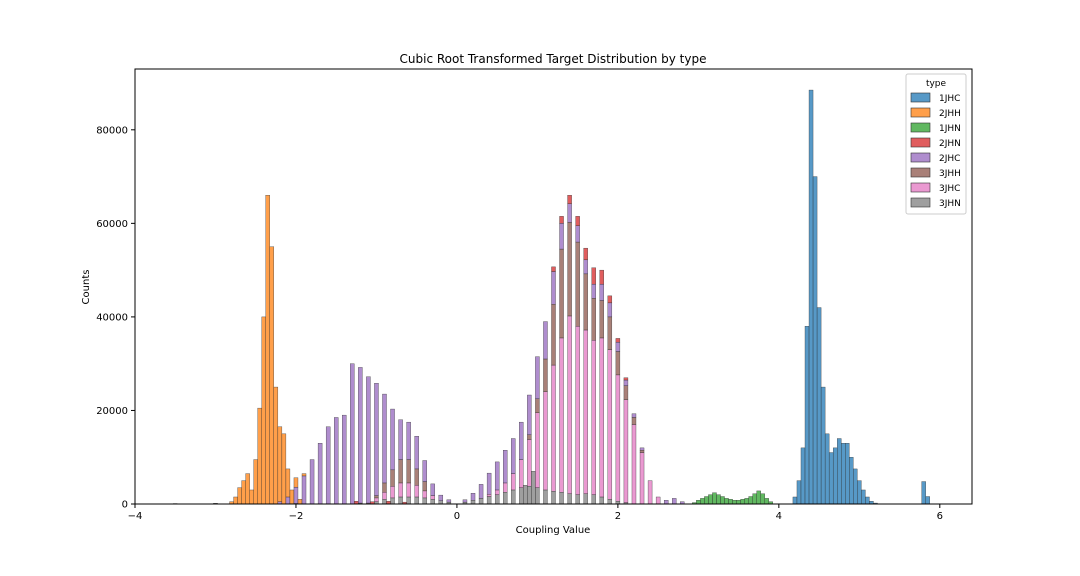  Describe the element at coordinates (779, 516) in the screenshot. I see `x-tick-label: 4` at that location.